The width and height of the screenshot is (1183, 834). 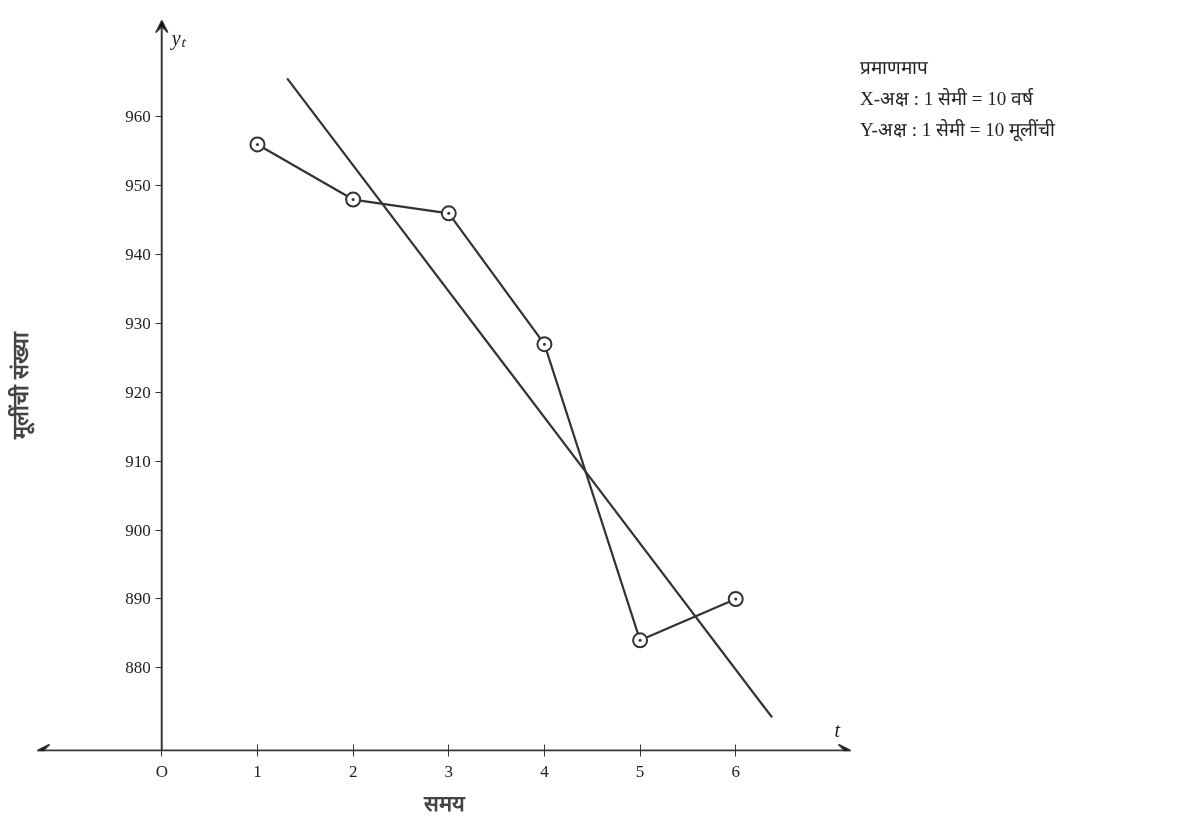 What do you see at coordinates (444, 803) in the screenshot?
I see `x-axis-title: समय` at bounding box center [444, 803].